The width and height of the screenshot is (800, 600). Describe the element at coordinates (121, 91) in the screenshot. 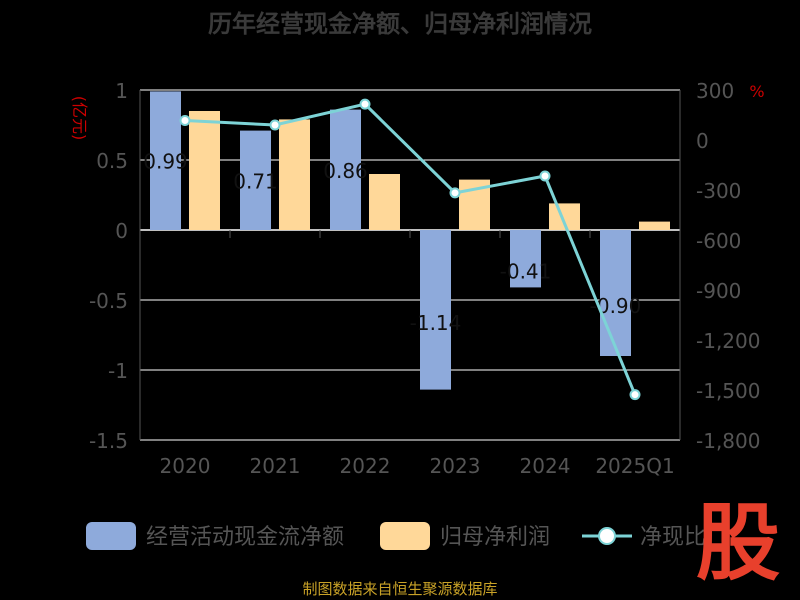

I see `left-tick-label: 1` at that location.